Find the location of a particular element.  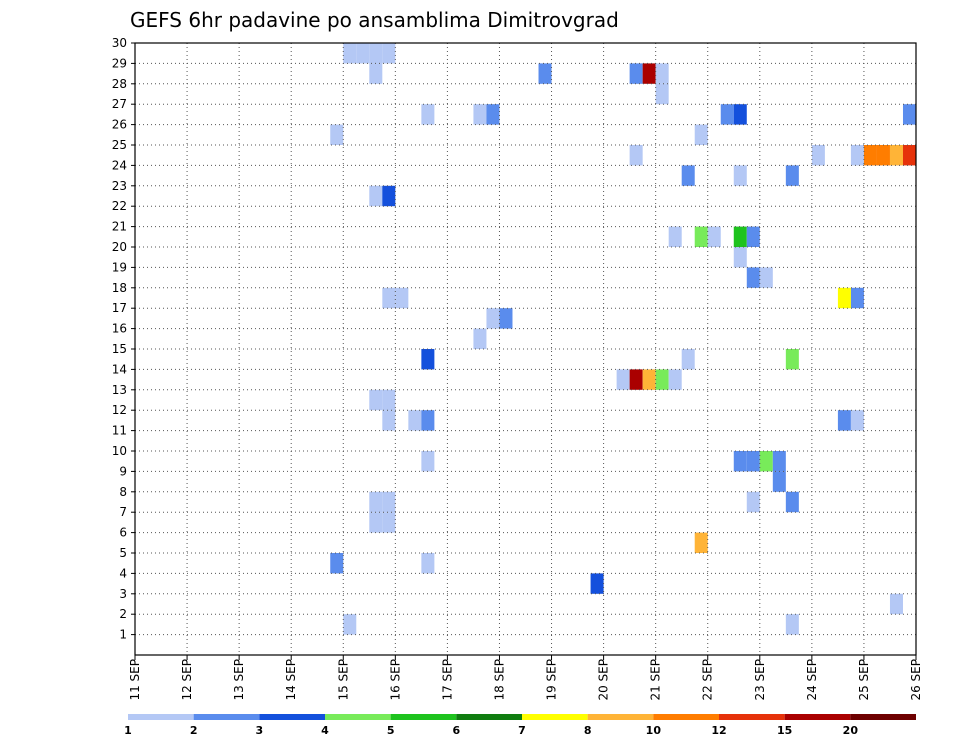

legend-label: 8 is located at coordinates (588, 730).